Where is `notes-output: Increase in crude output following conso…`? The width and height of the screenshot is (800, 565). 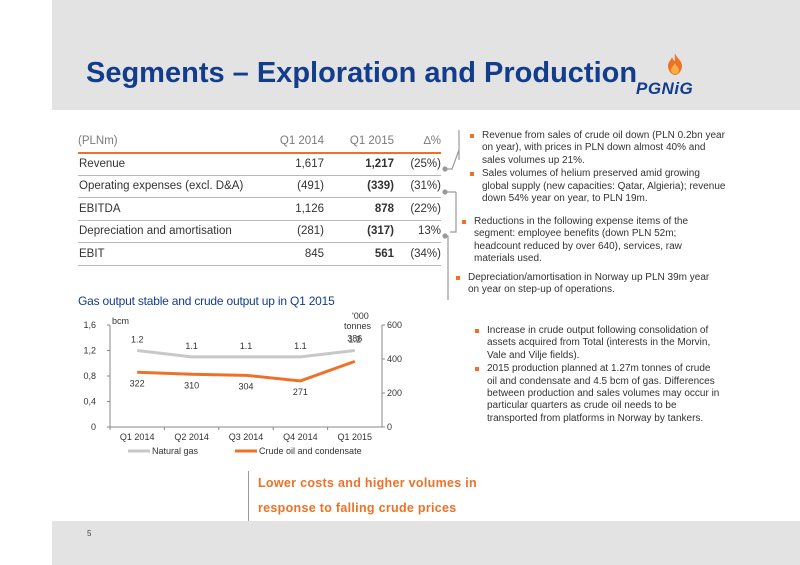
notes-output: Increase in crude output following conso… is located at coordinates (597, 375).